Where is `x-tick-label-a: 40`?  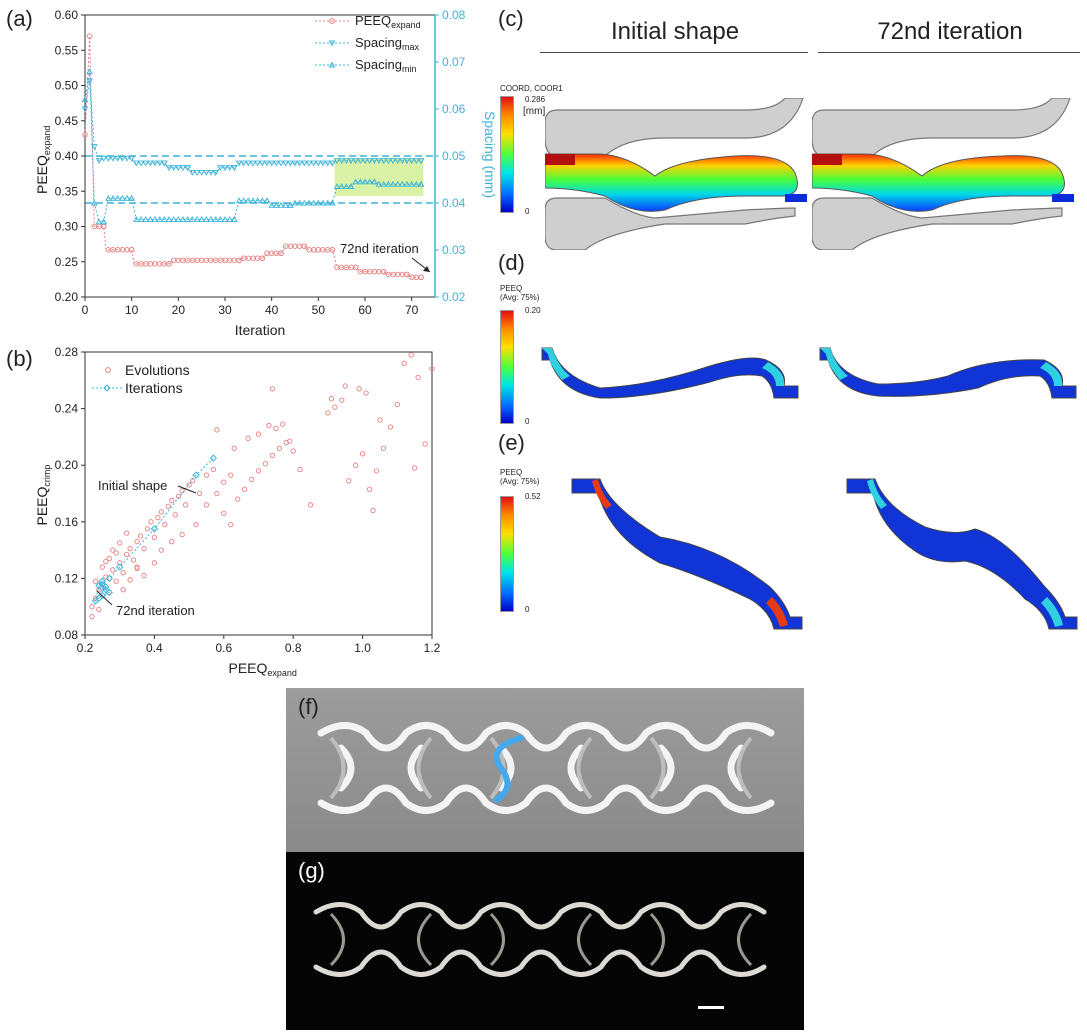
x-tick-label-a: 40 is located at coordinates (272, 310).